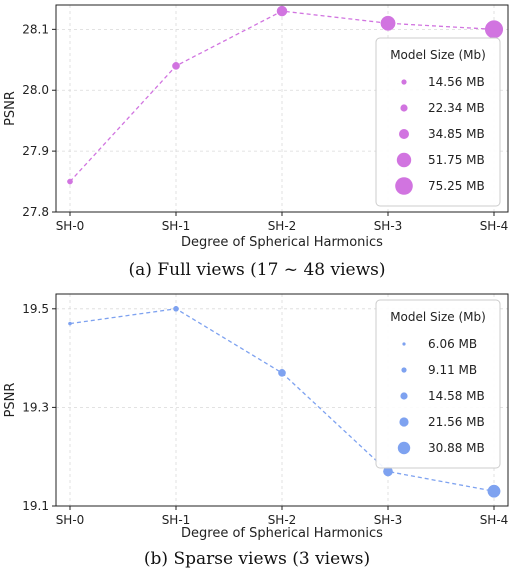 This screenshot has height=572, width=514. Describe the element at coordinates (257, 559) in the screenshot. I see `figure-caption: (b) Sparse views (3 views)` at that location.